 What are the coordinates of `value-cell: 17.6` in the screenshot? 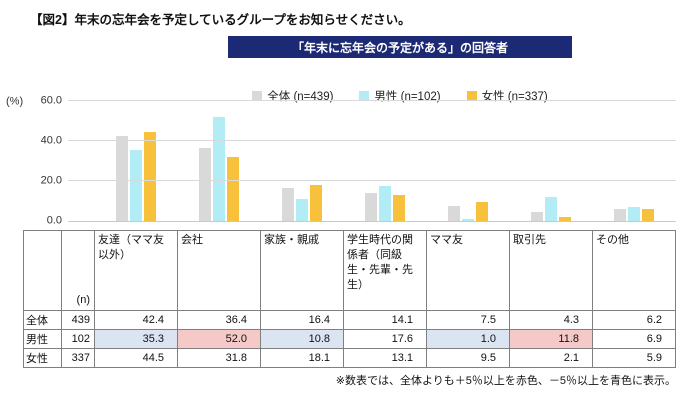 It's located at (385, 339).